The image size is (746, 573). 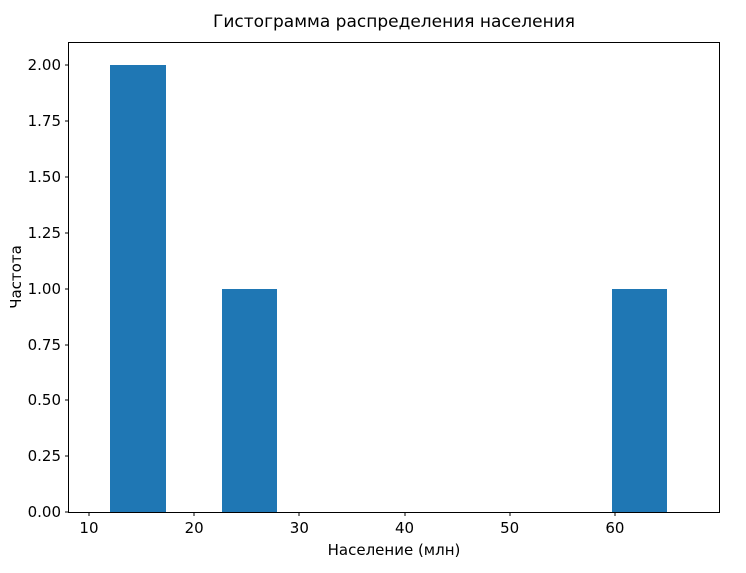 I want to click on y-tick-mark-2.00, so click(x=67, y=65).